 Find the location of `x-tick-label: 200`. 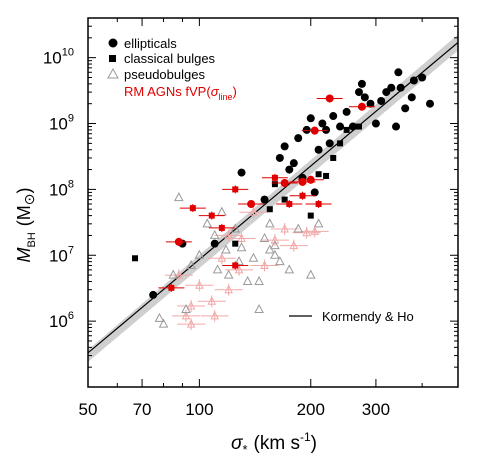

x-tick-label: 200 is located at coordinates (311, 409).